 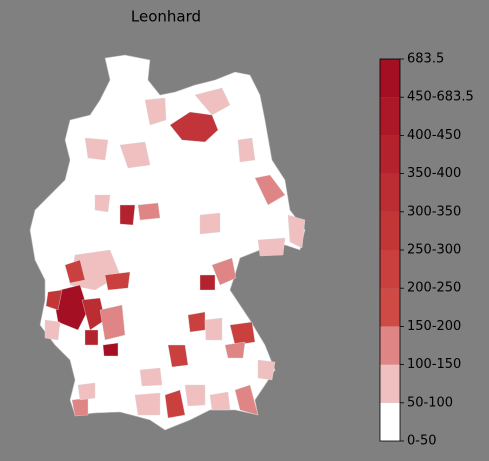 I want to click on colorbar-label: 400-450, so click(x=434, y=135).